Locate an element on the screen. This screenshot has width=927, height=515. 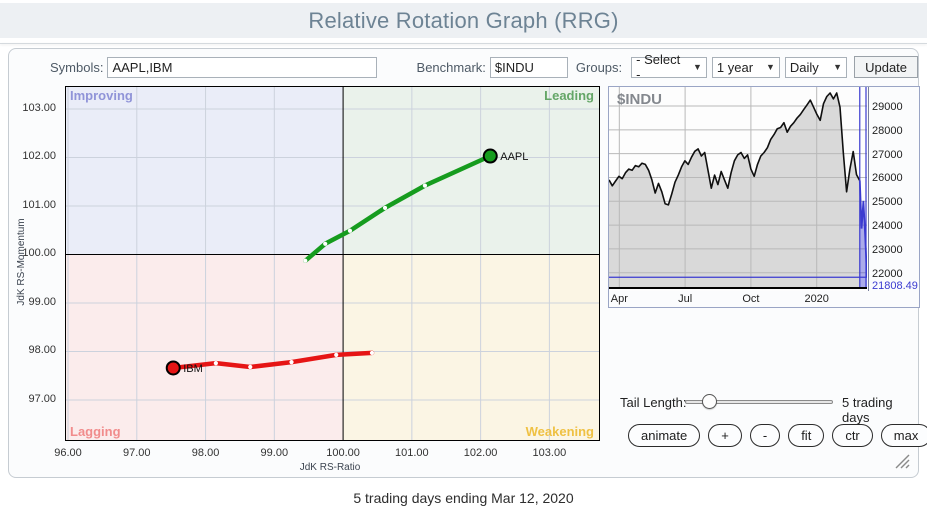
benchmark-y-tick-label: 27000 is located at coordinates (887, 154).